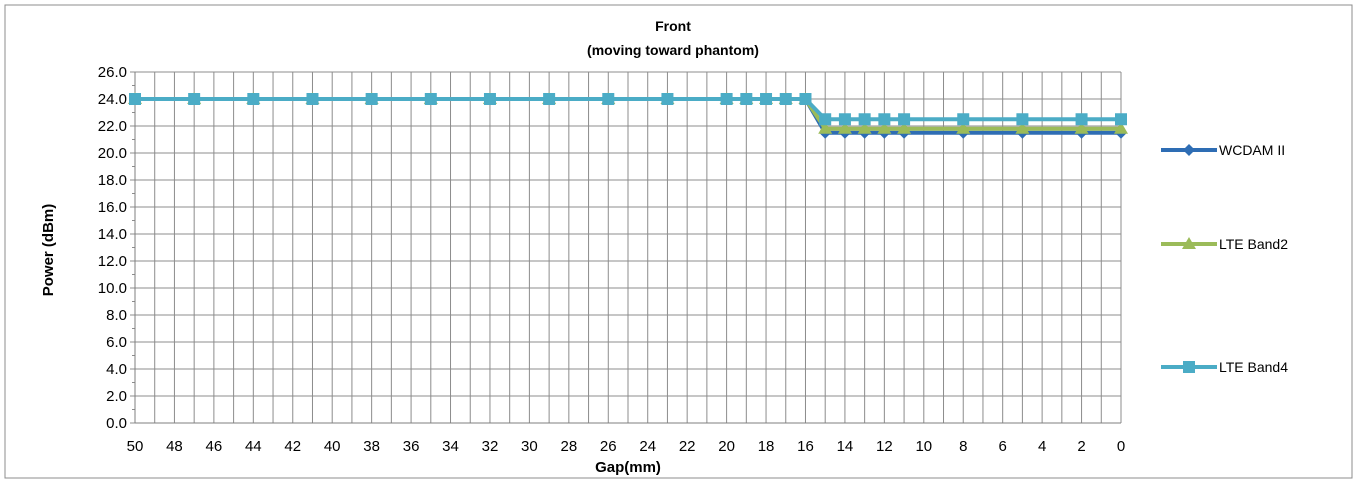 This screenshot has width=1357, height=488. What do you see at coordinates (1224, 258) in the screenshot?
I see `legend: WCDAM II LTE Band2 LTE Band4` at bounding box center [1224, 258].